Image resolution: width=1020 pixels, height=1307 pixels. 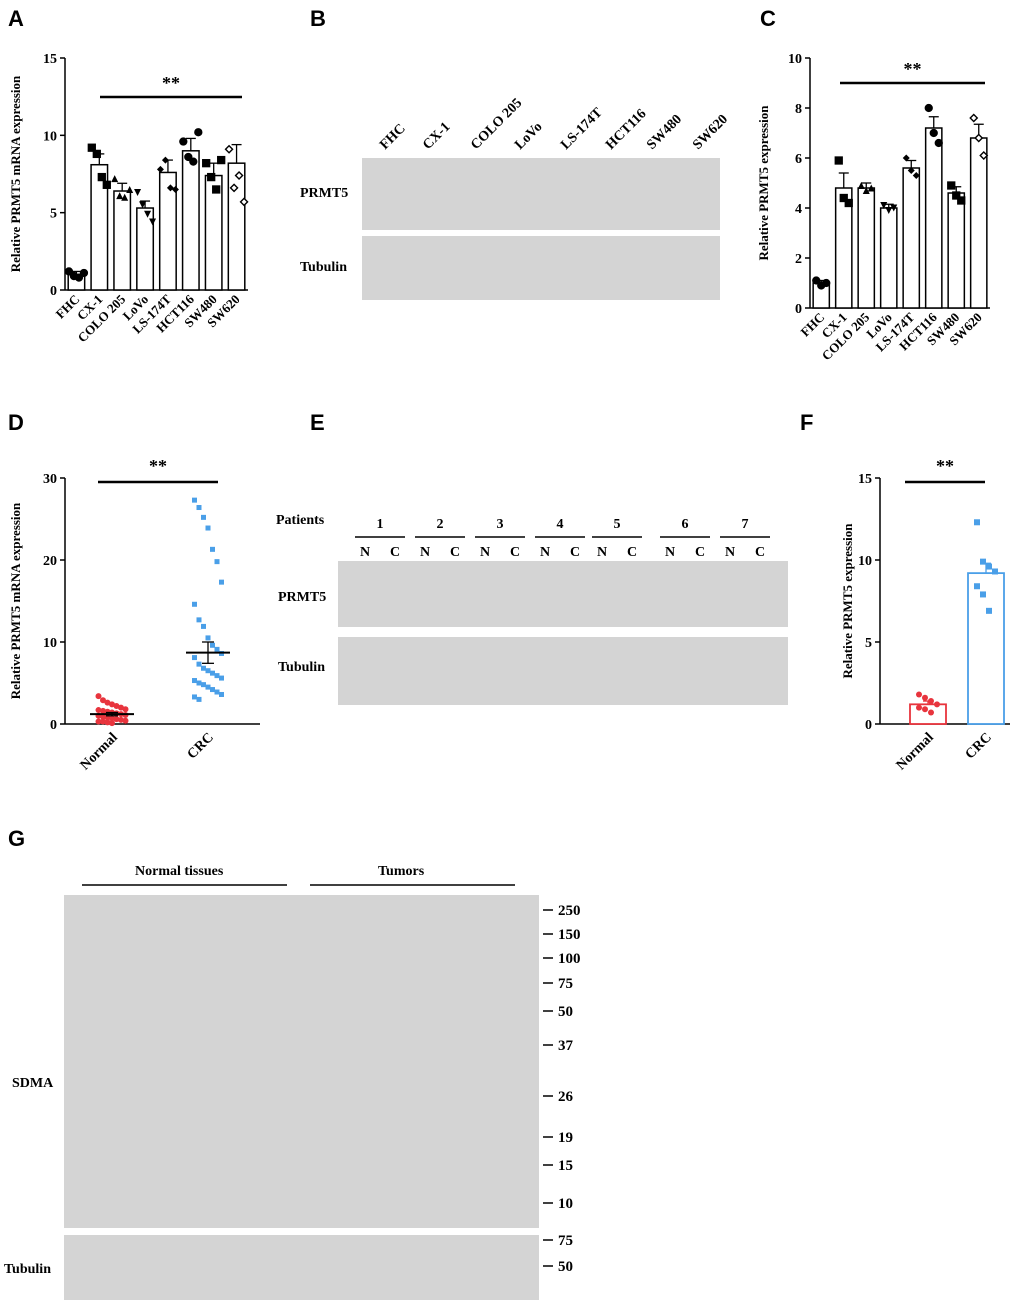 What do you see at coordinates (50, 561) in the screenshot?
I see `chart-d-ytick-label: 20` at bounding box center [50, 561].